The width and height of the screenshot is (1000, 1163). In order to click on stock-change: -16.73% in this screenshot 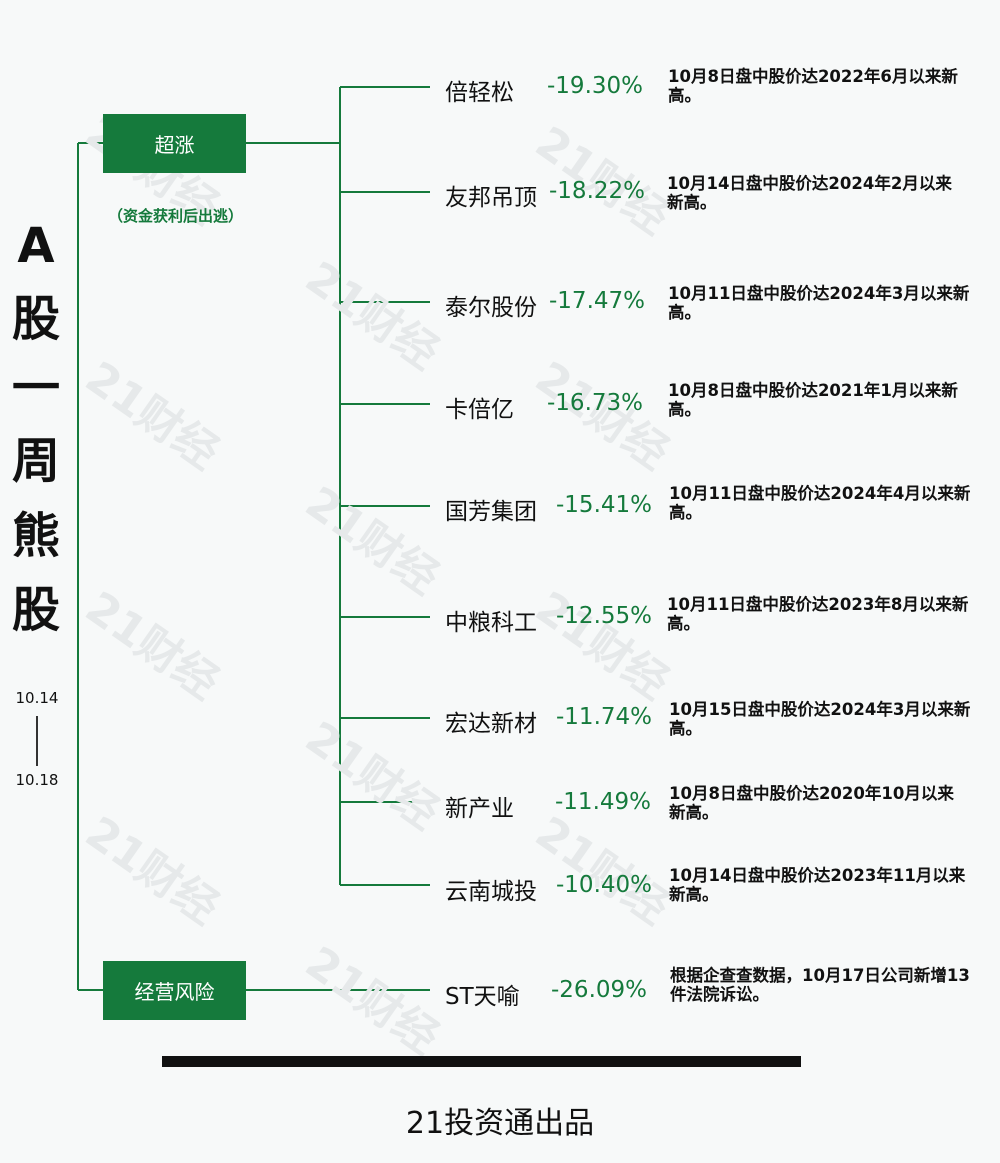, I will do `click(595, 403)`.